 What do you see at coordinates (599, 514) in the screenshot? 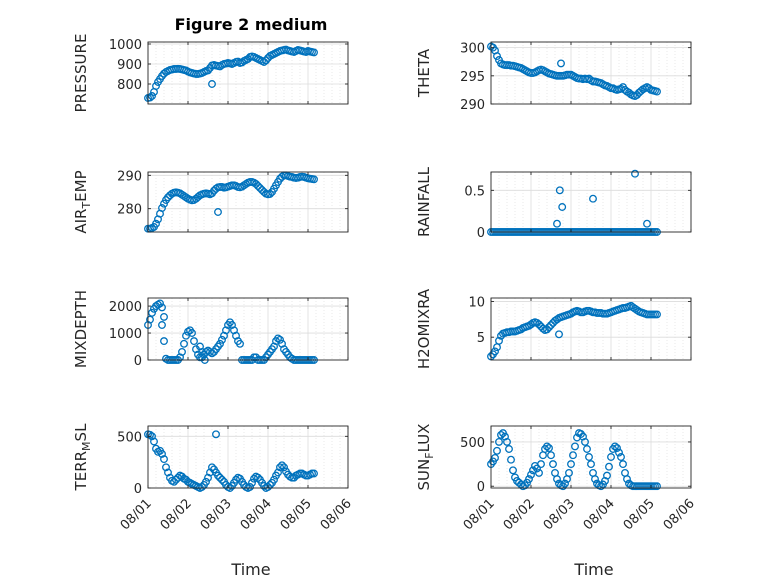
I see `x-tick-label: 08/04` at bounding box center [599, 514].